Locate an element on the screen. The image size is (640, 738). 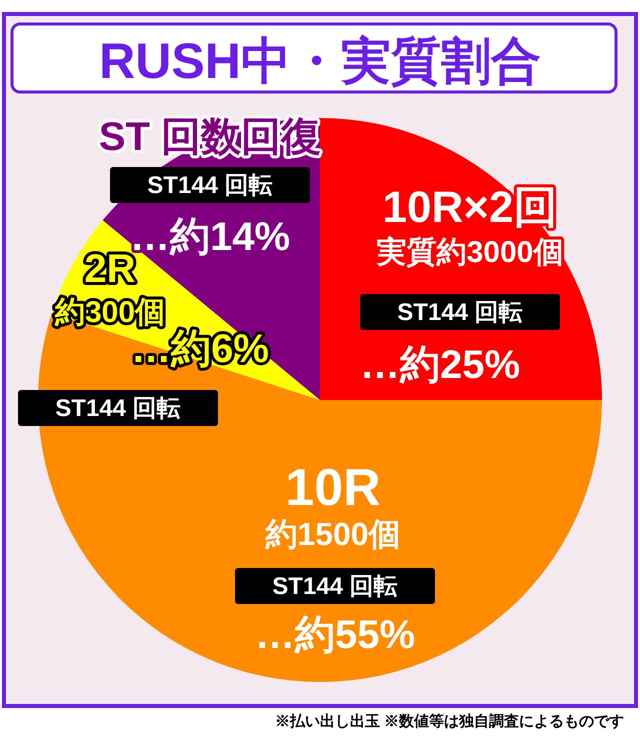
chart-title: RUSH中・実質割合 is located at coordinates (320, 61).